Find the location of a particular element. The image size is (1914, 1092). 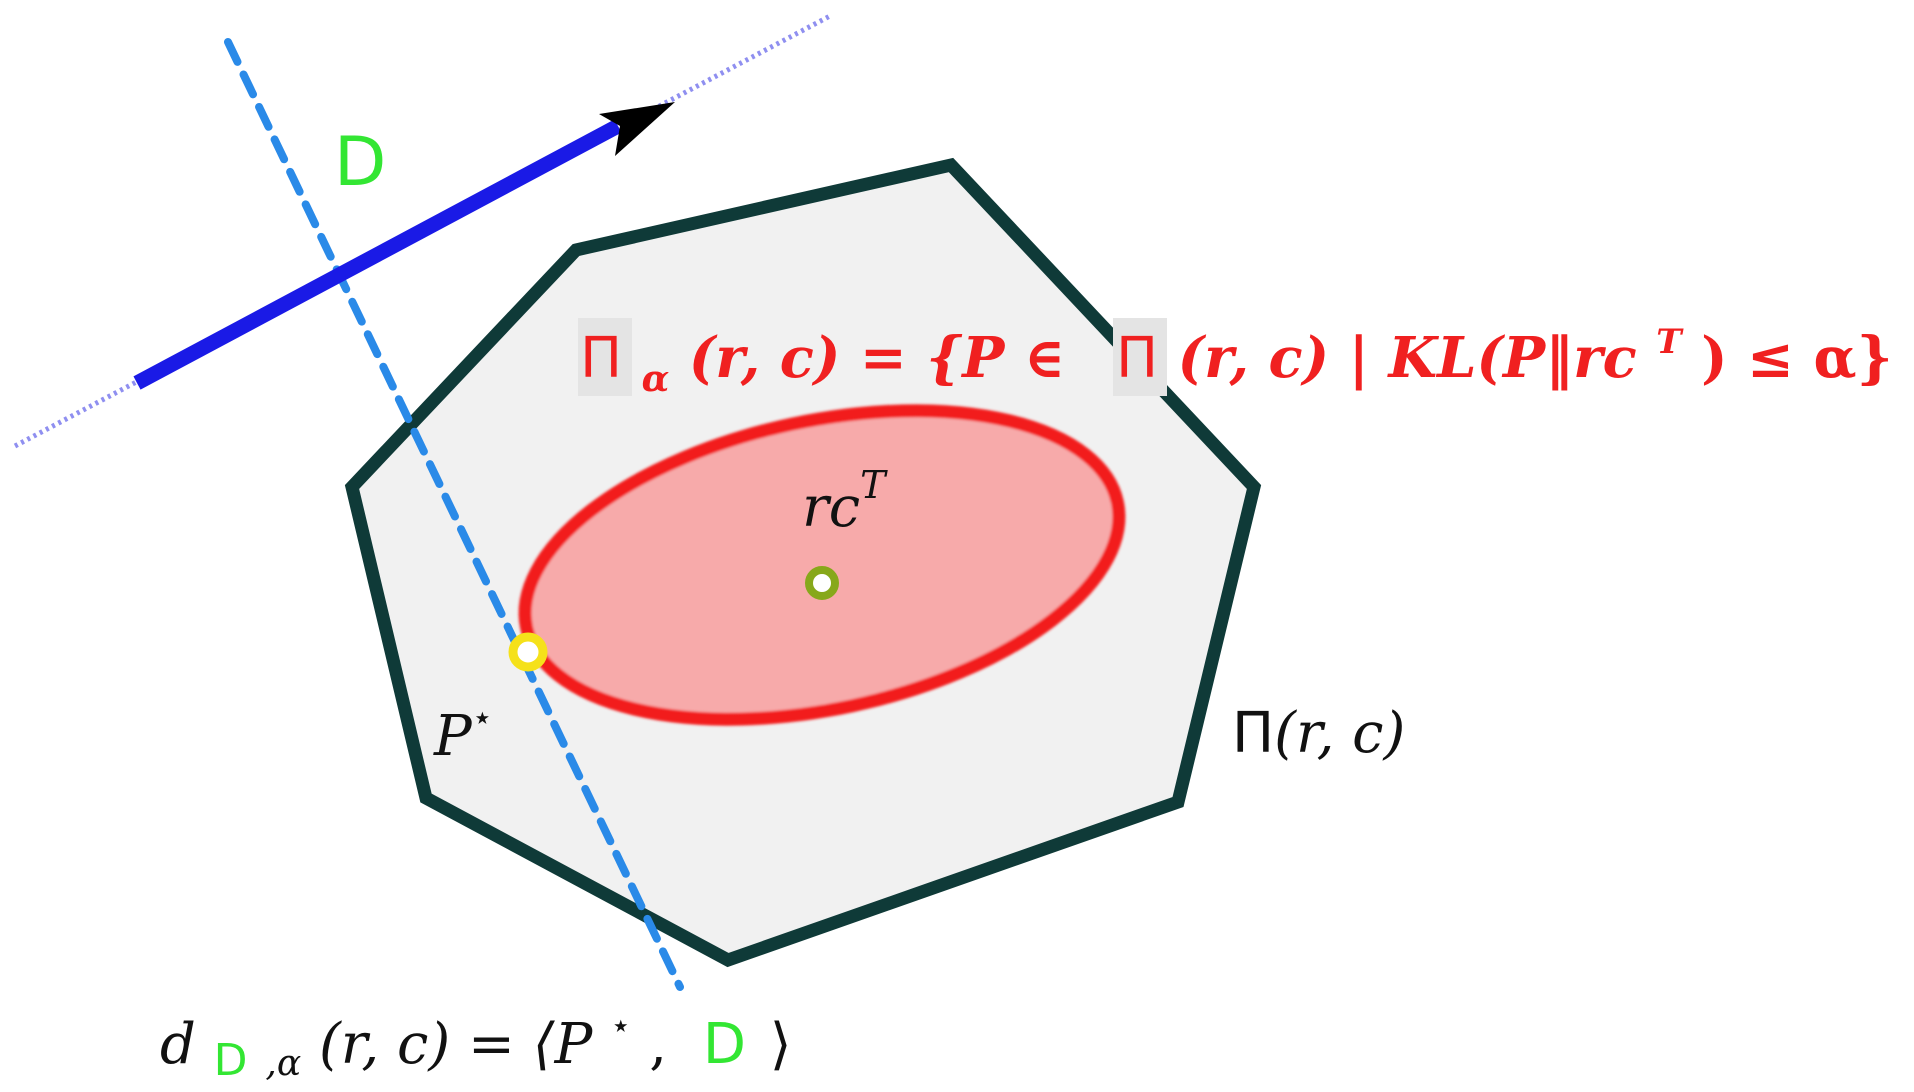

formula-close: ⟩ is located at coordinates (781, 1044).